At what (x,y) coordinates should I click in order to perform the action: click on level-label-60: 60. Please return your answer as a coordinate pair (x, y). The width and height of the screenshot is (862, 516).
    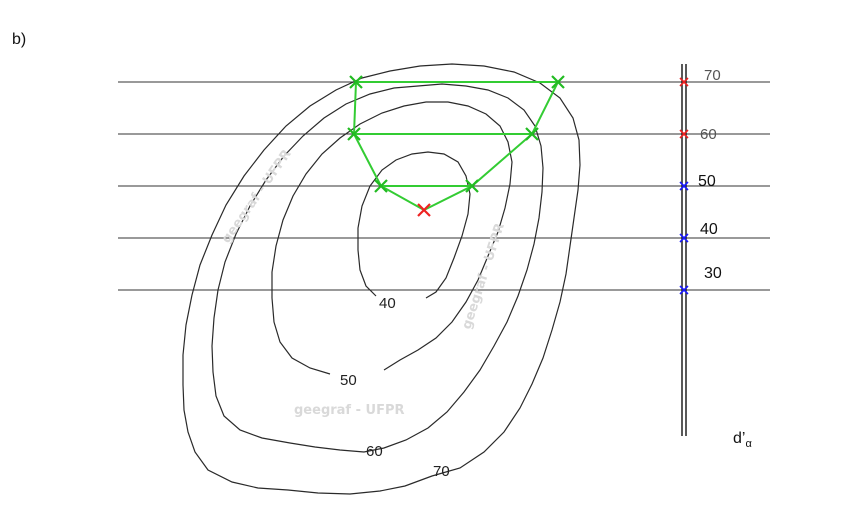
    Looking at the image, I should click on (708, 134).